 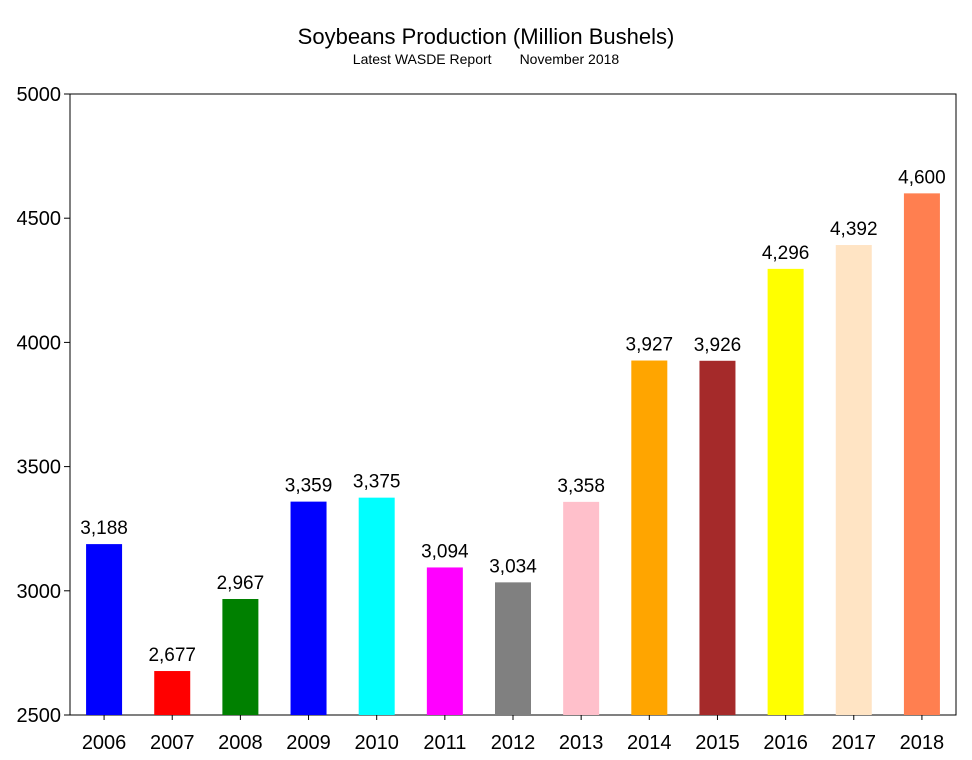 What do you see at coordinates (513, 743) in the screenshot?
I see `x-tick-label: 2012` at bounding box center [513, 743].